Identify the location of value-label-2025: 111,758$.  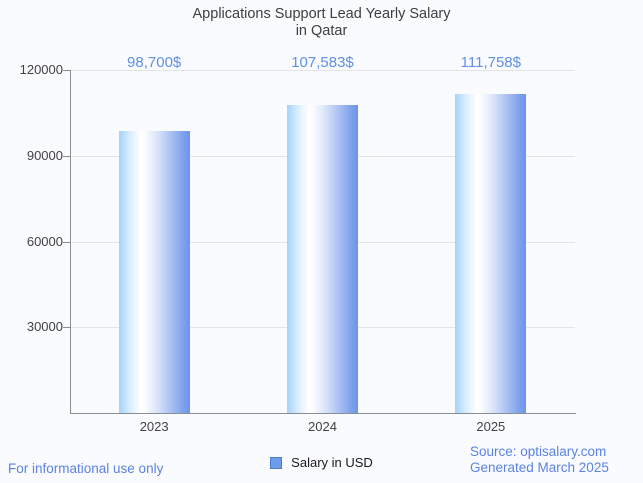
(490, 62).